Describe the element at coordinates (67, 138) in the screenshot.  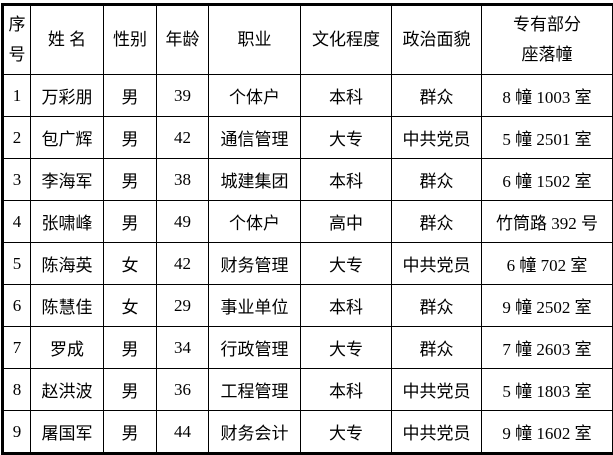
I see `cell-name: 包广辉` at that location.